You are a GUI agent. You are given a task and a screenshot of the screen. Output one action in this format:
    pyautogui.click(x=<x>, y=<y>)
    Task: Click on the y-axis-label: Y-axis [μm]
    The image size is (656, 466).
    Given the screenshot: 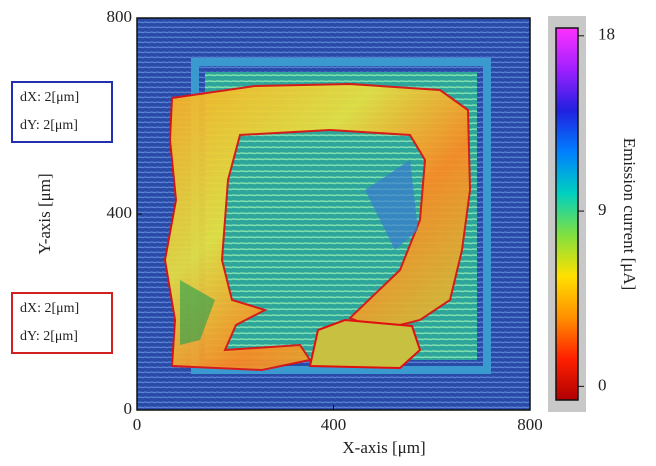 What is the action you would take?
    pyautogui.click(x=44, y=213)
    